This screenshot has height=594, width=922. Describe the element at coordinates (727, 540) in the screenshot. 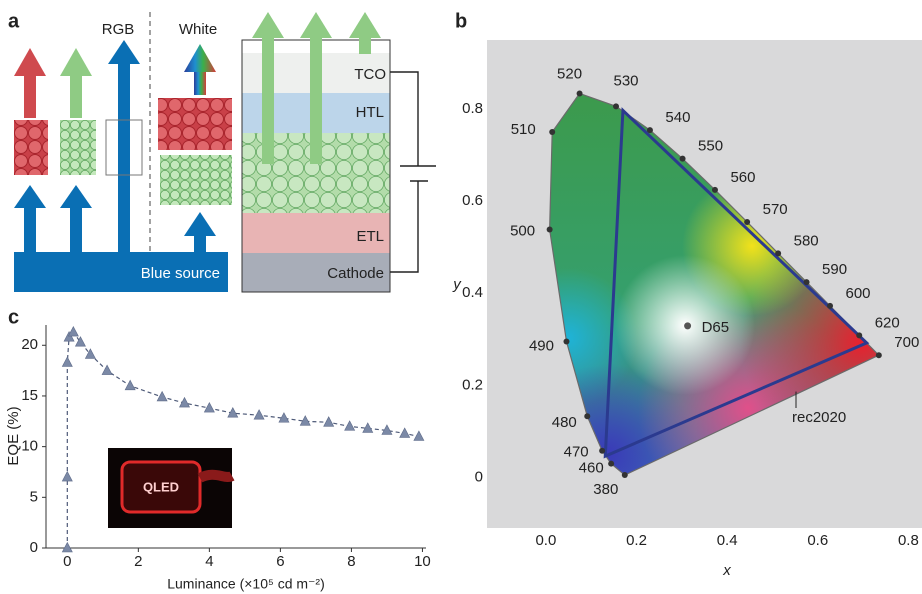

I see `x-tick-label: 0.4` at that location.